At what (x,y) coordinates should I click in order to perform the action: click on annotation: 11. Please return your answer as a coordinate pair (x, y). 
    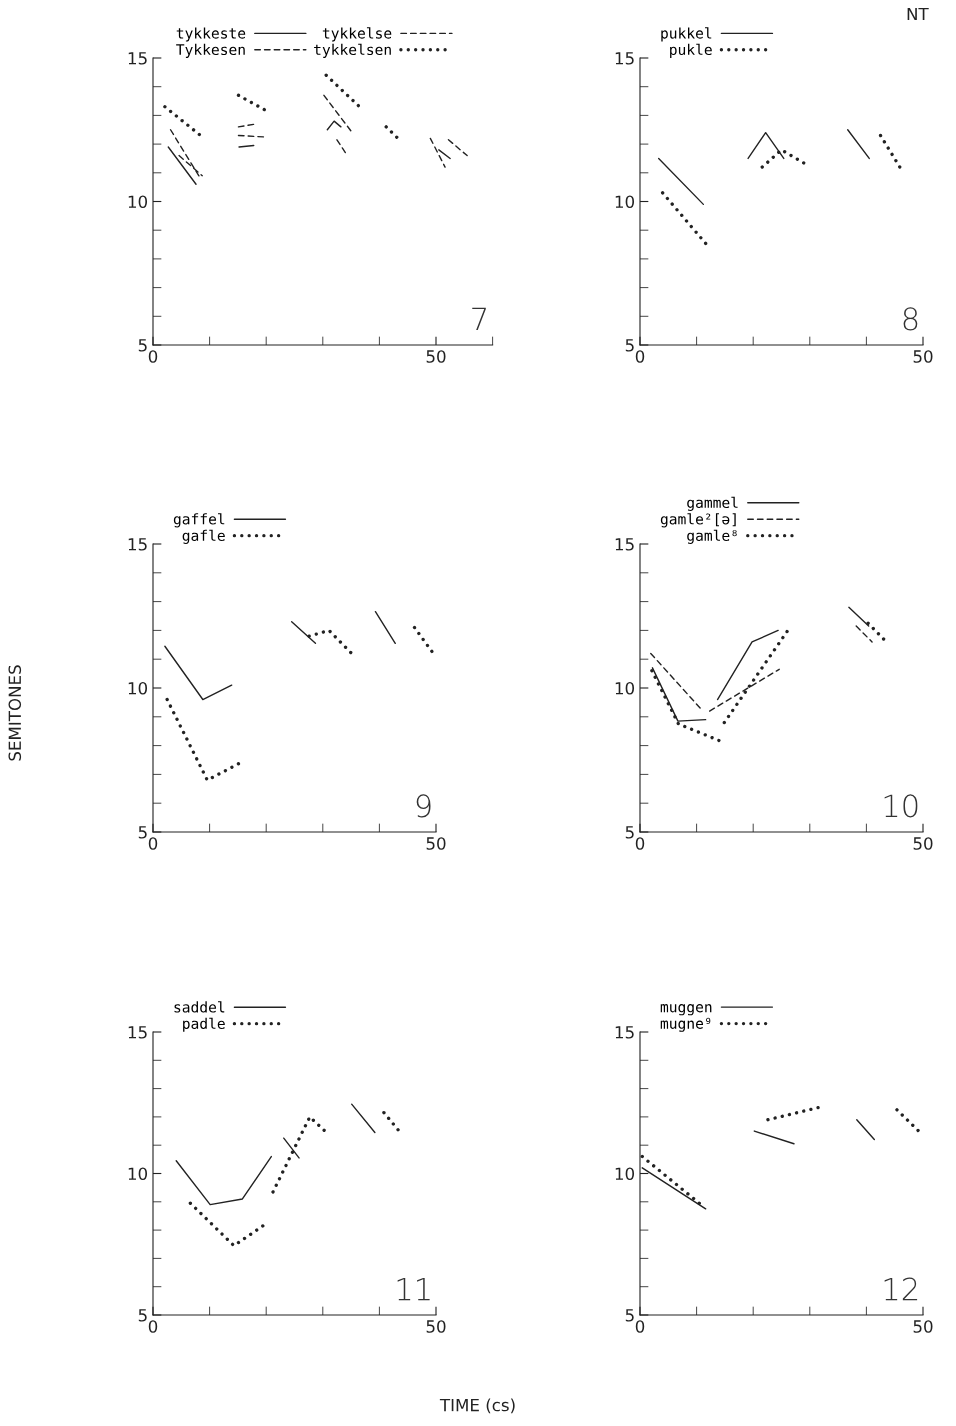
    Looking at the image, I should click on (413, 1289).